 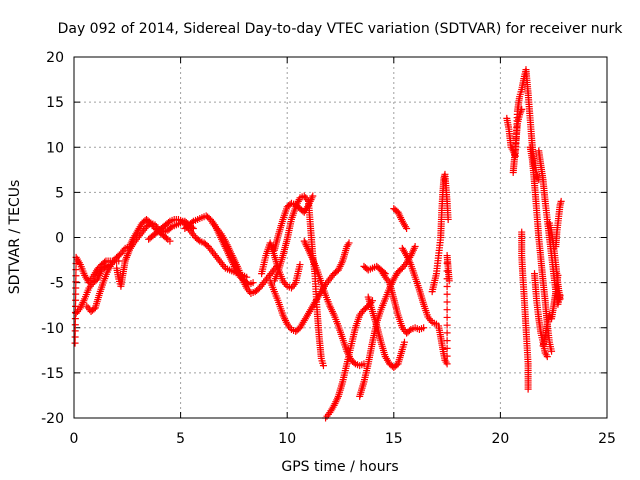 I want to click on y-tick-label: -15, so click(x=52, y=374).